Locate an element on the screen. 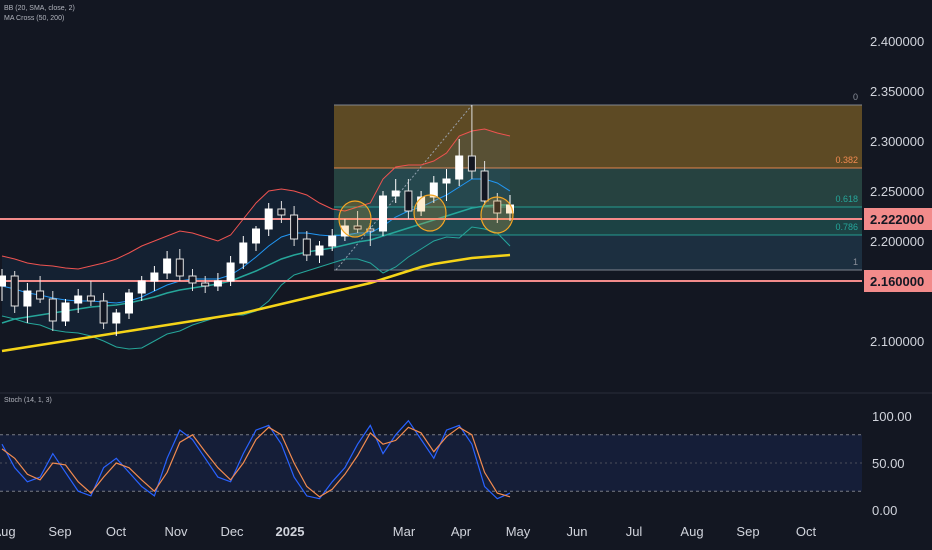 Image resolution: width=932 pixels, height=550 pixels. fib-label-0.618: 0.618 is located at coordinates (846, 199).